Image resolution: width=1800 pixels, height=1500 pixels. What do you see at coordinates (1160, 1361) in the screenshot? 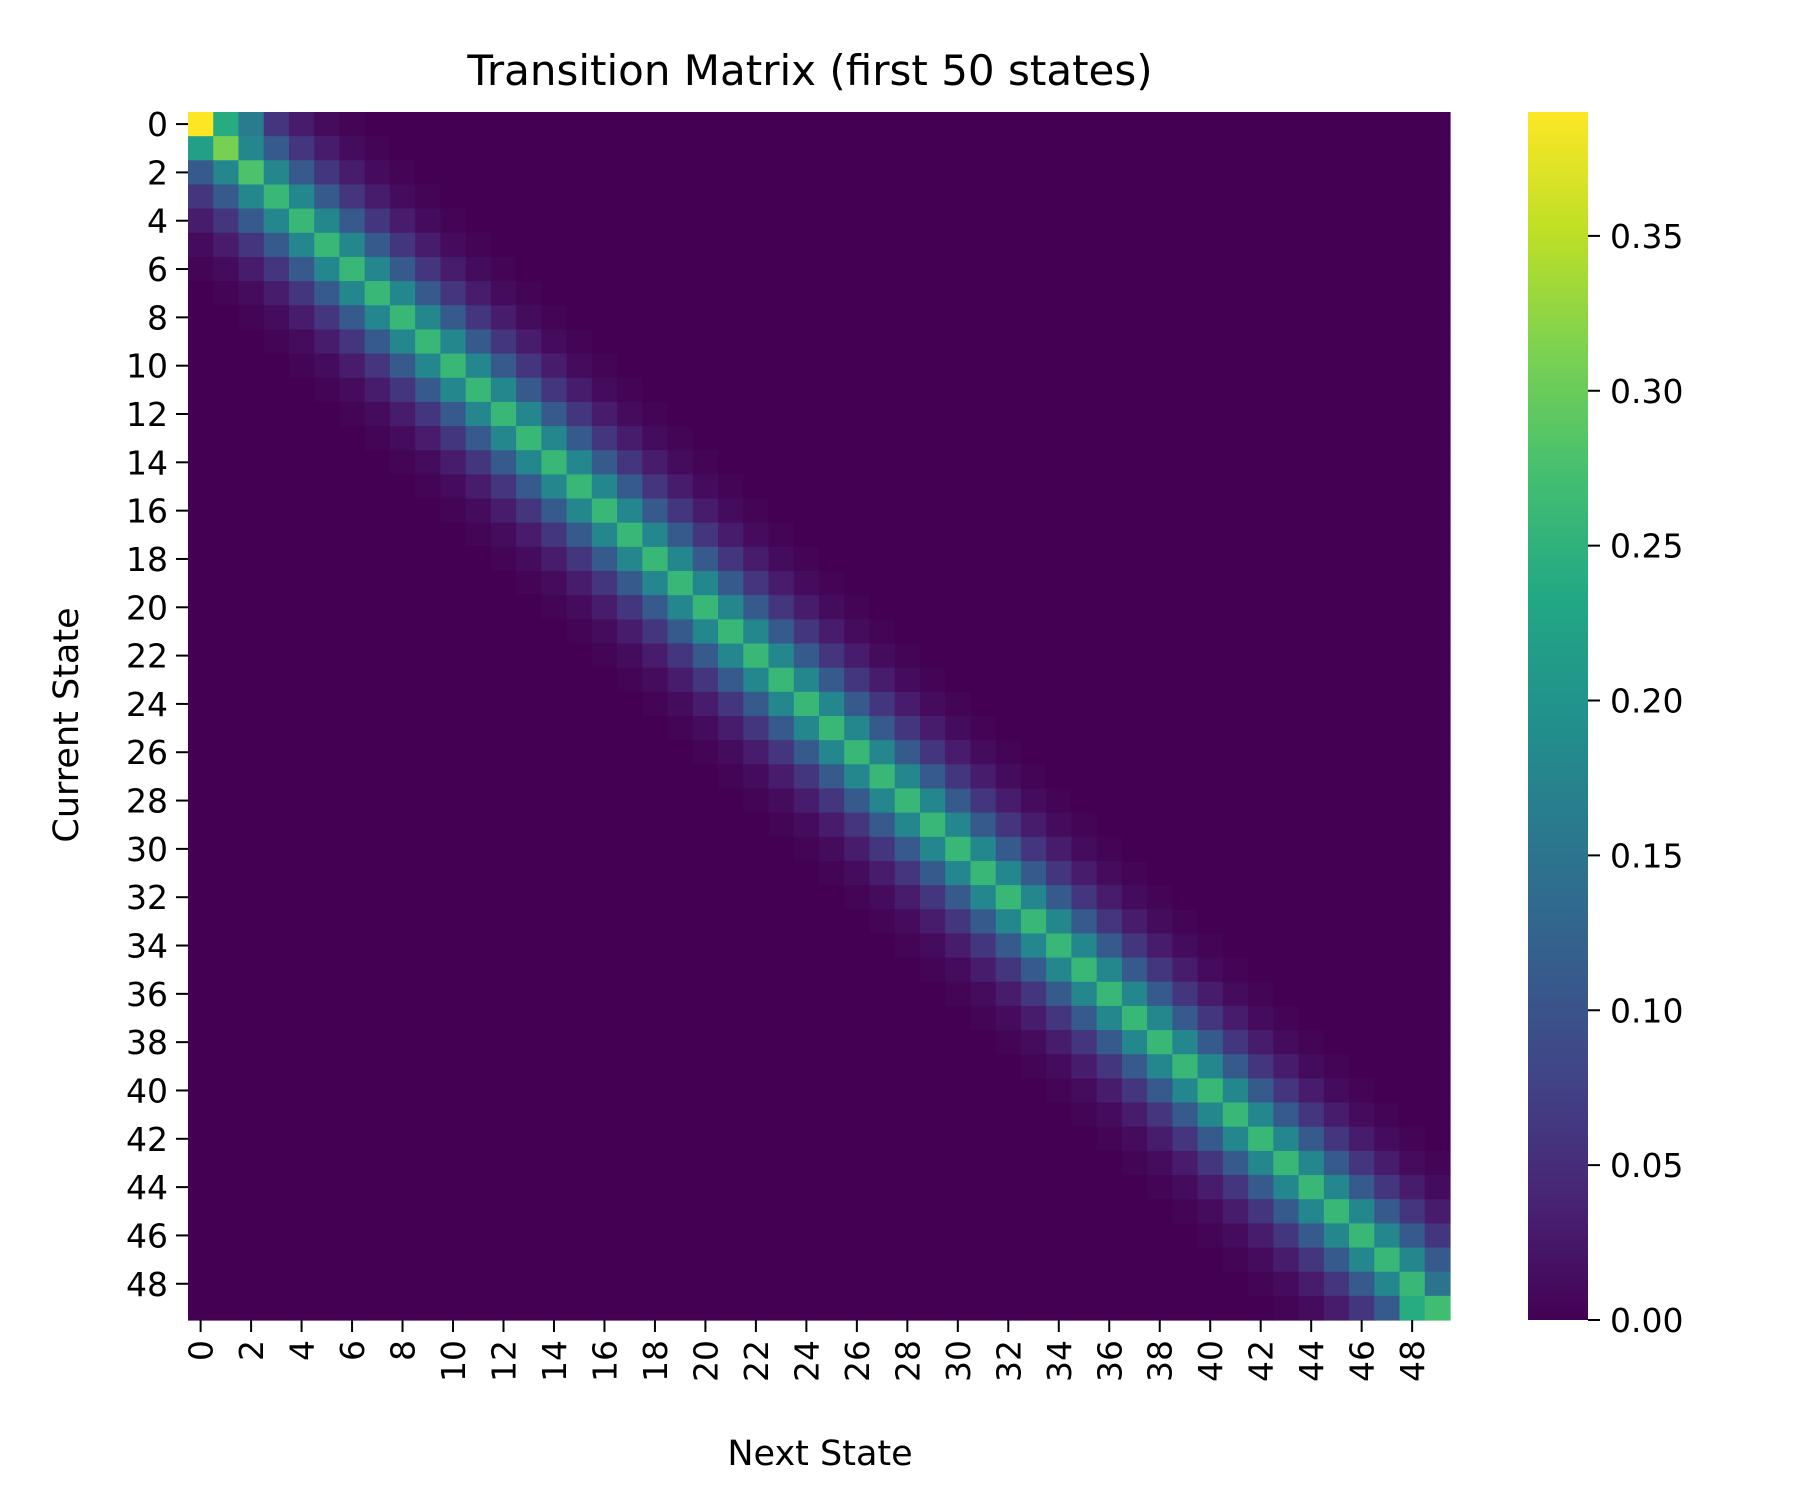
I see `x-tick-label: 38` at bounding box center [1160, 1361].